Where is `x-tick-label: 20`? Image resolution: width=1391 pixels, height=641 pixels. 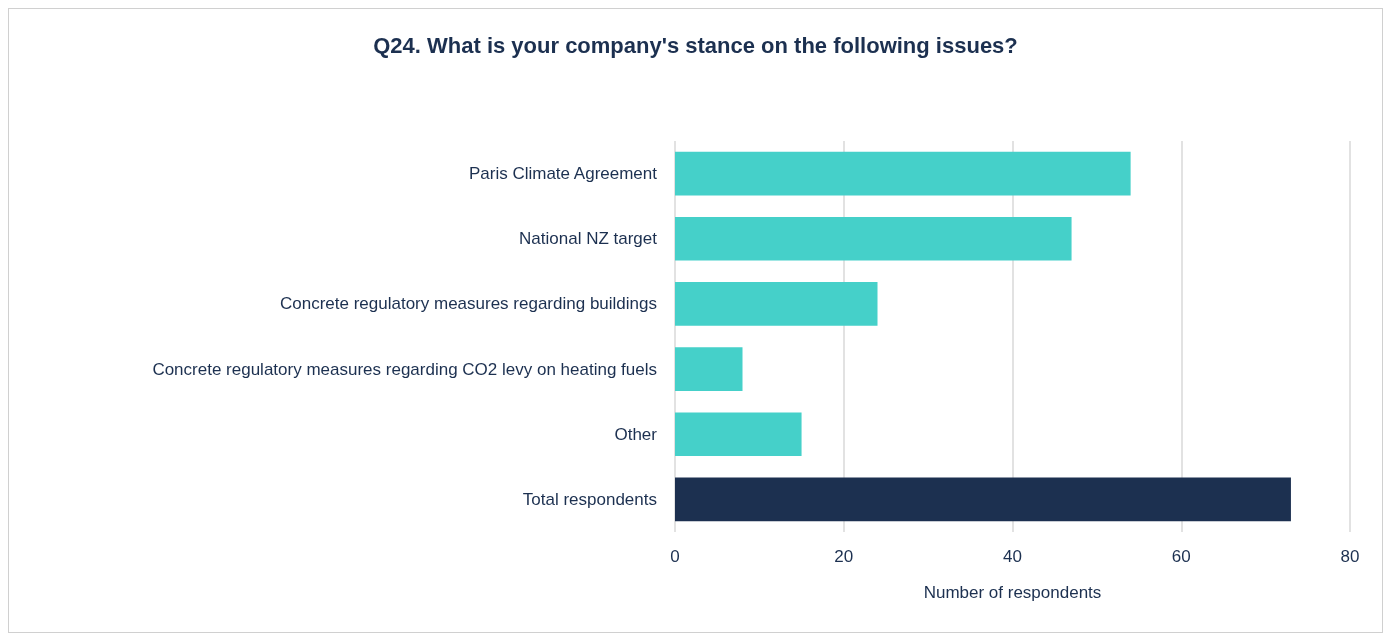
x-tick-label: 20 is located at coordinates (844, 556).